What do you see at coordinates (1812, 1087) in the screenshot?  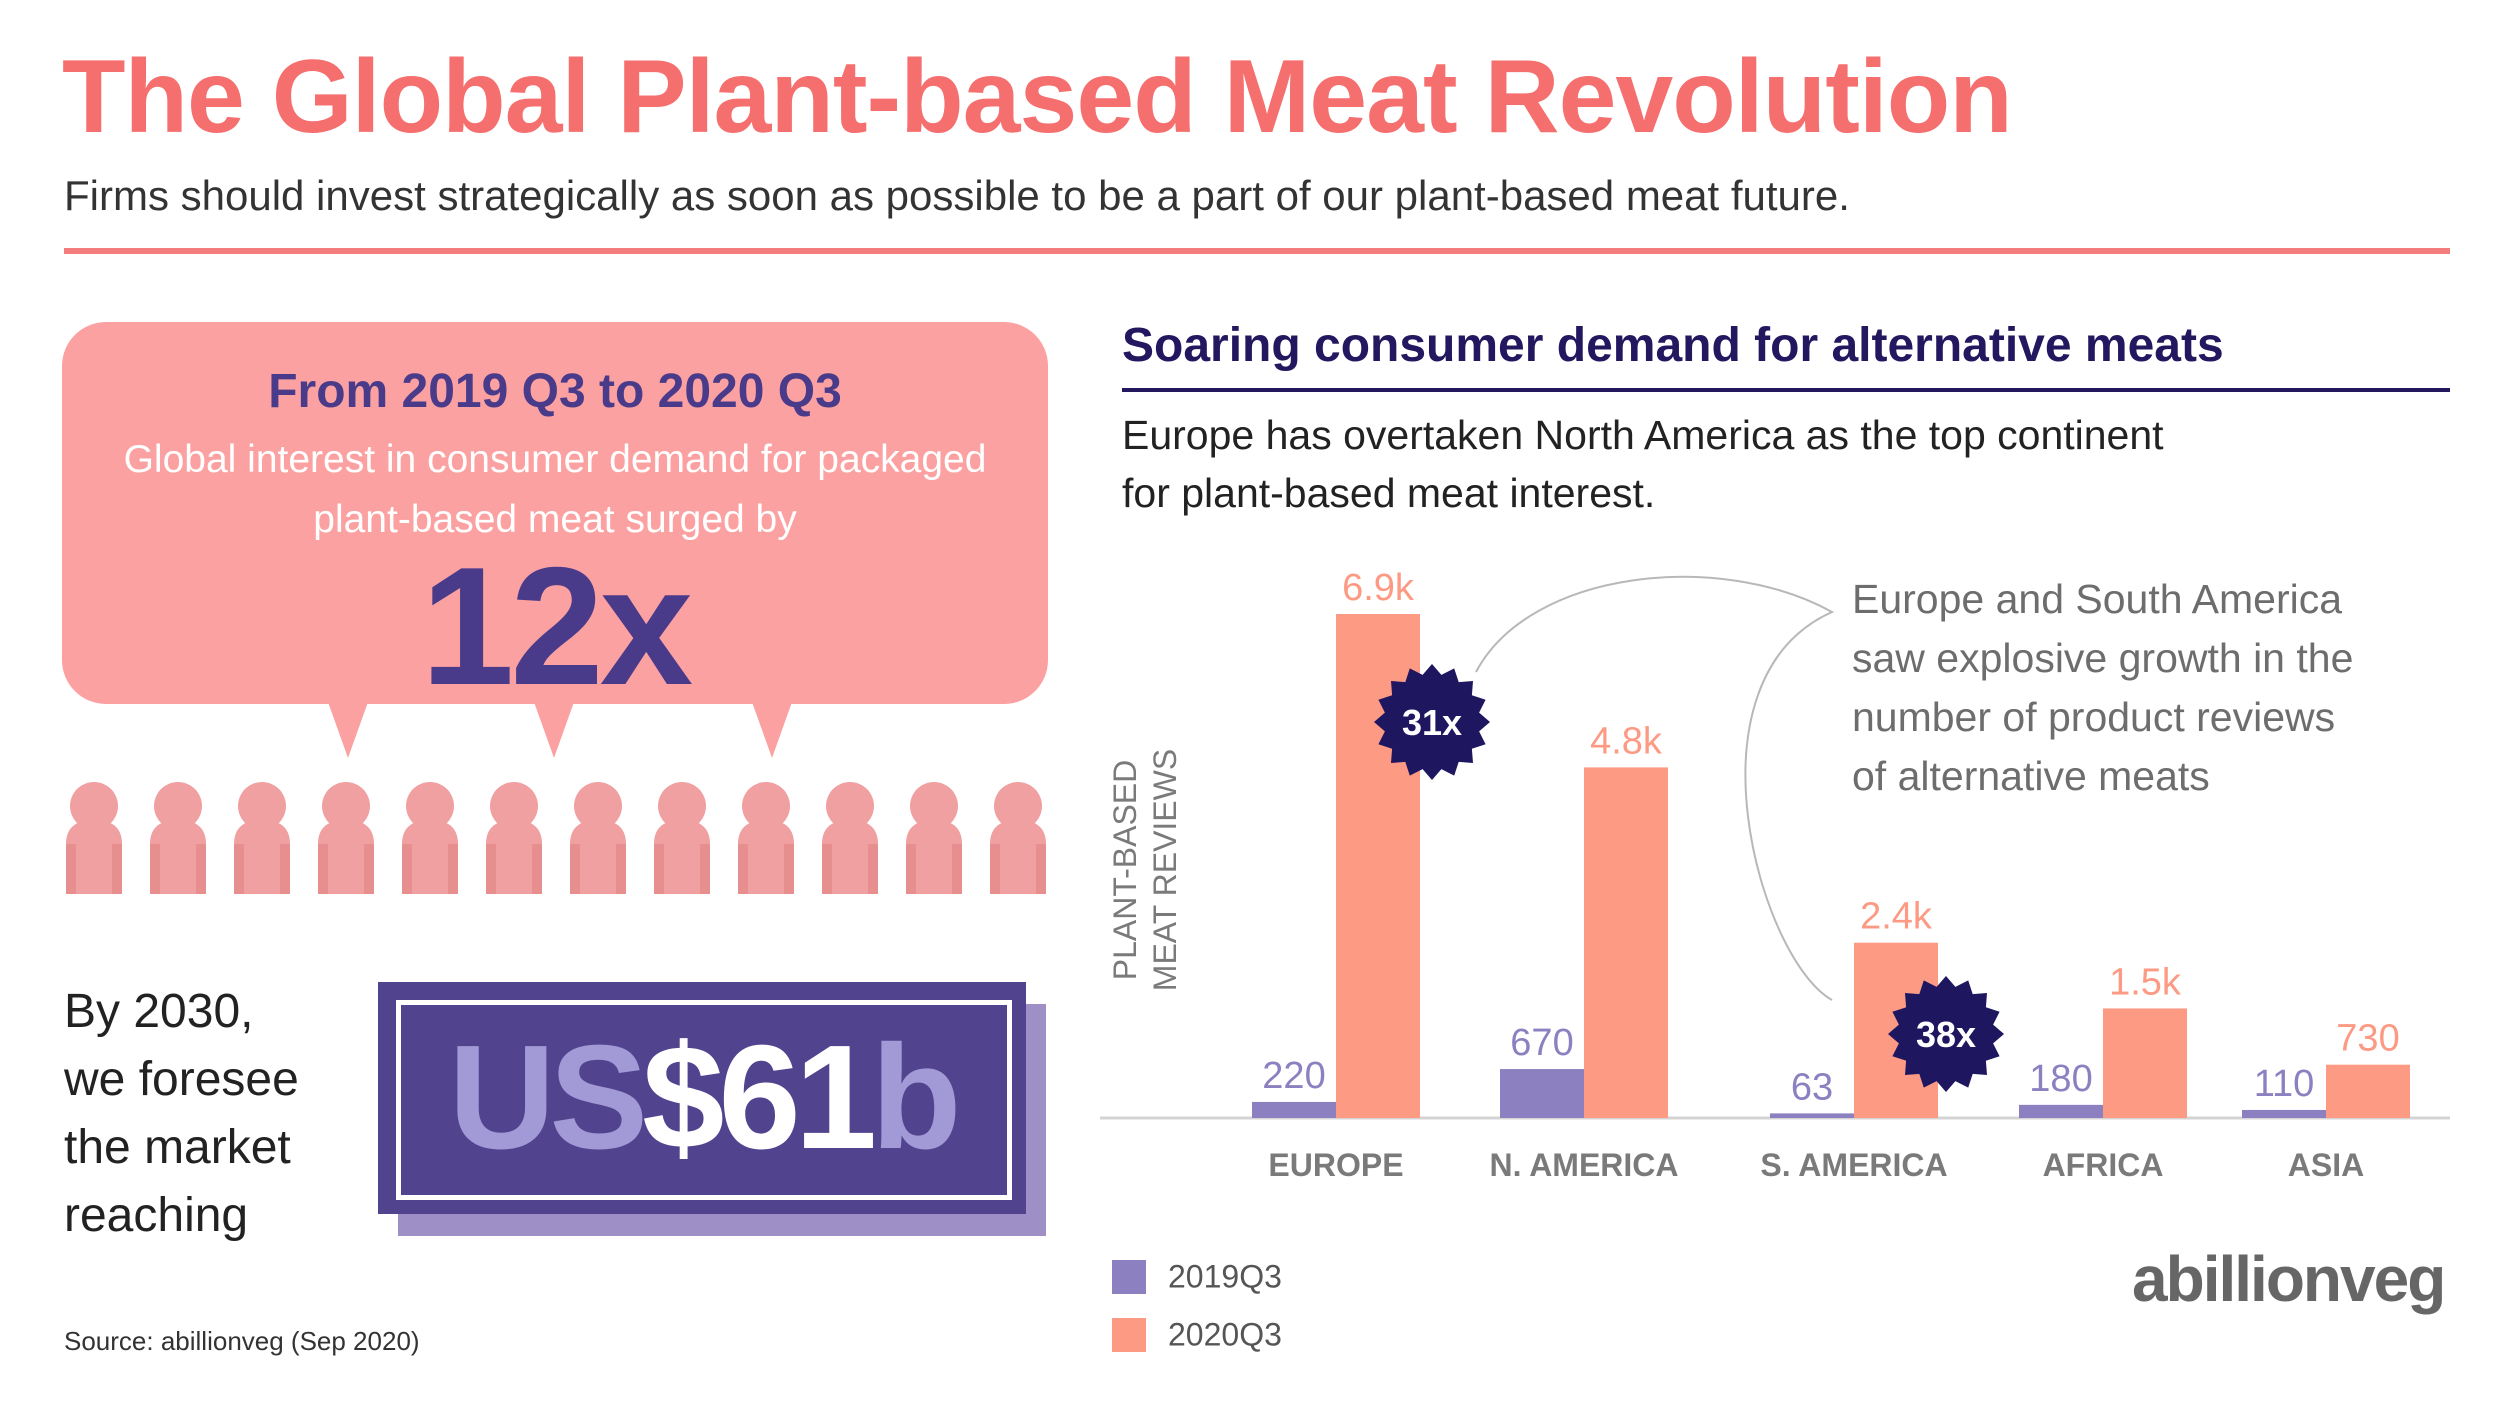 I see `data-label: 63` at bounding box center [1812, 1087].